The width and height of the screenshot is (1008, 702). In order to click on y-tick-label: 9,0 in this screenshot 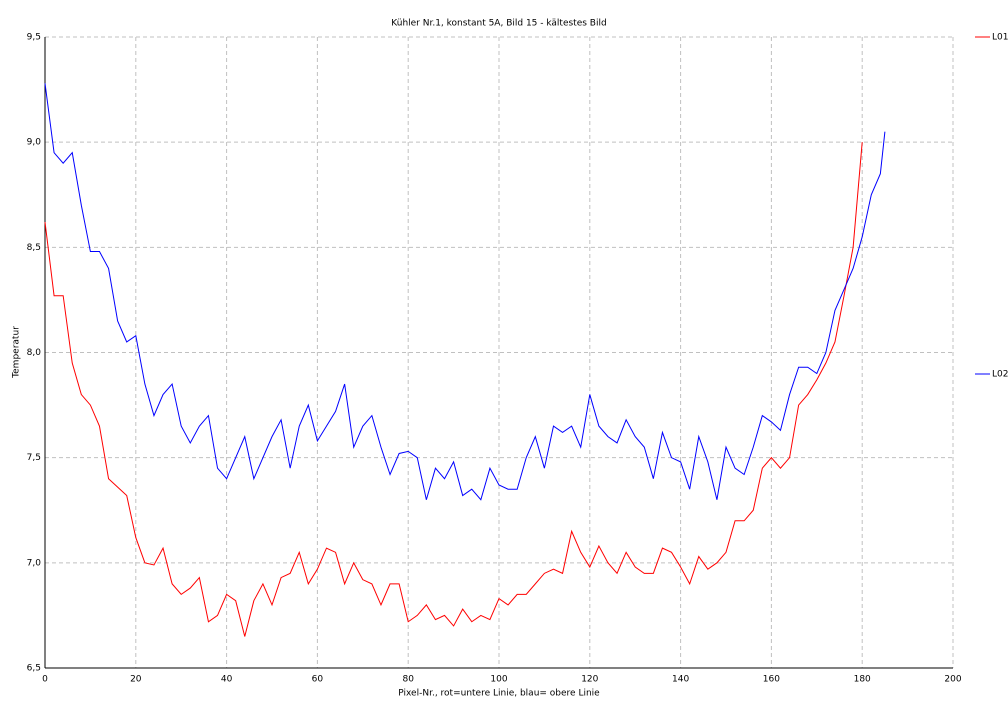, I will do `click(34, 143)`.